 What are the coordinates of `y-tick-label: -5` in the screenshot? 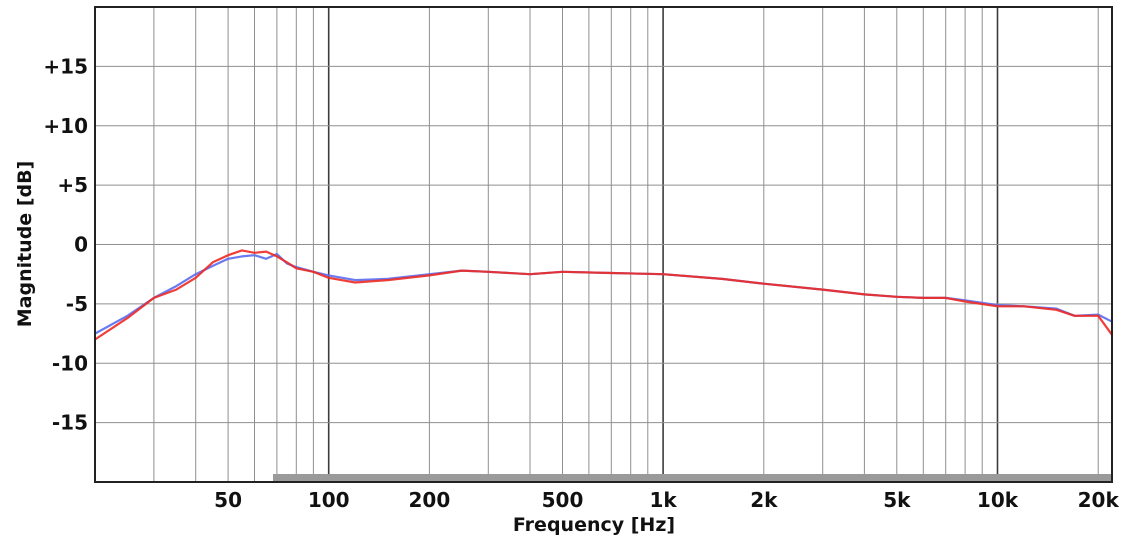 It's located at (77, 304).